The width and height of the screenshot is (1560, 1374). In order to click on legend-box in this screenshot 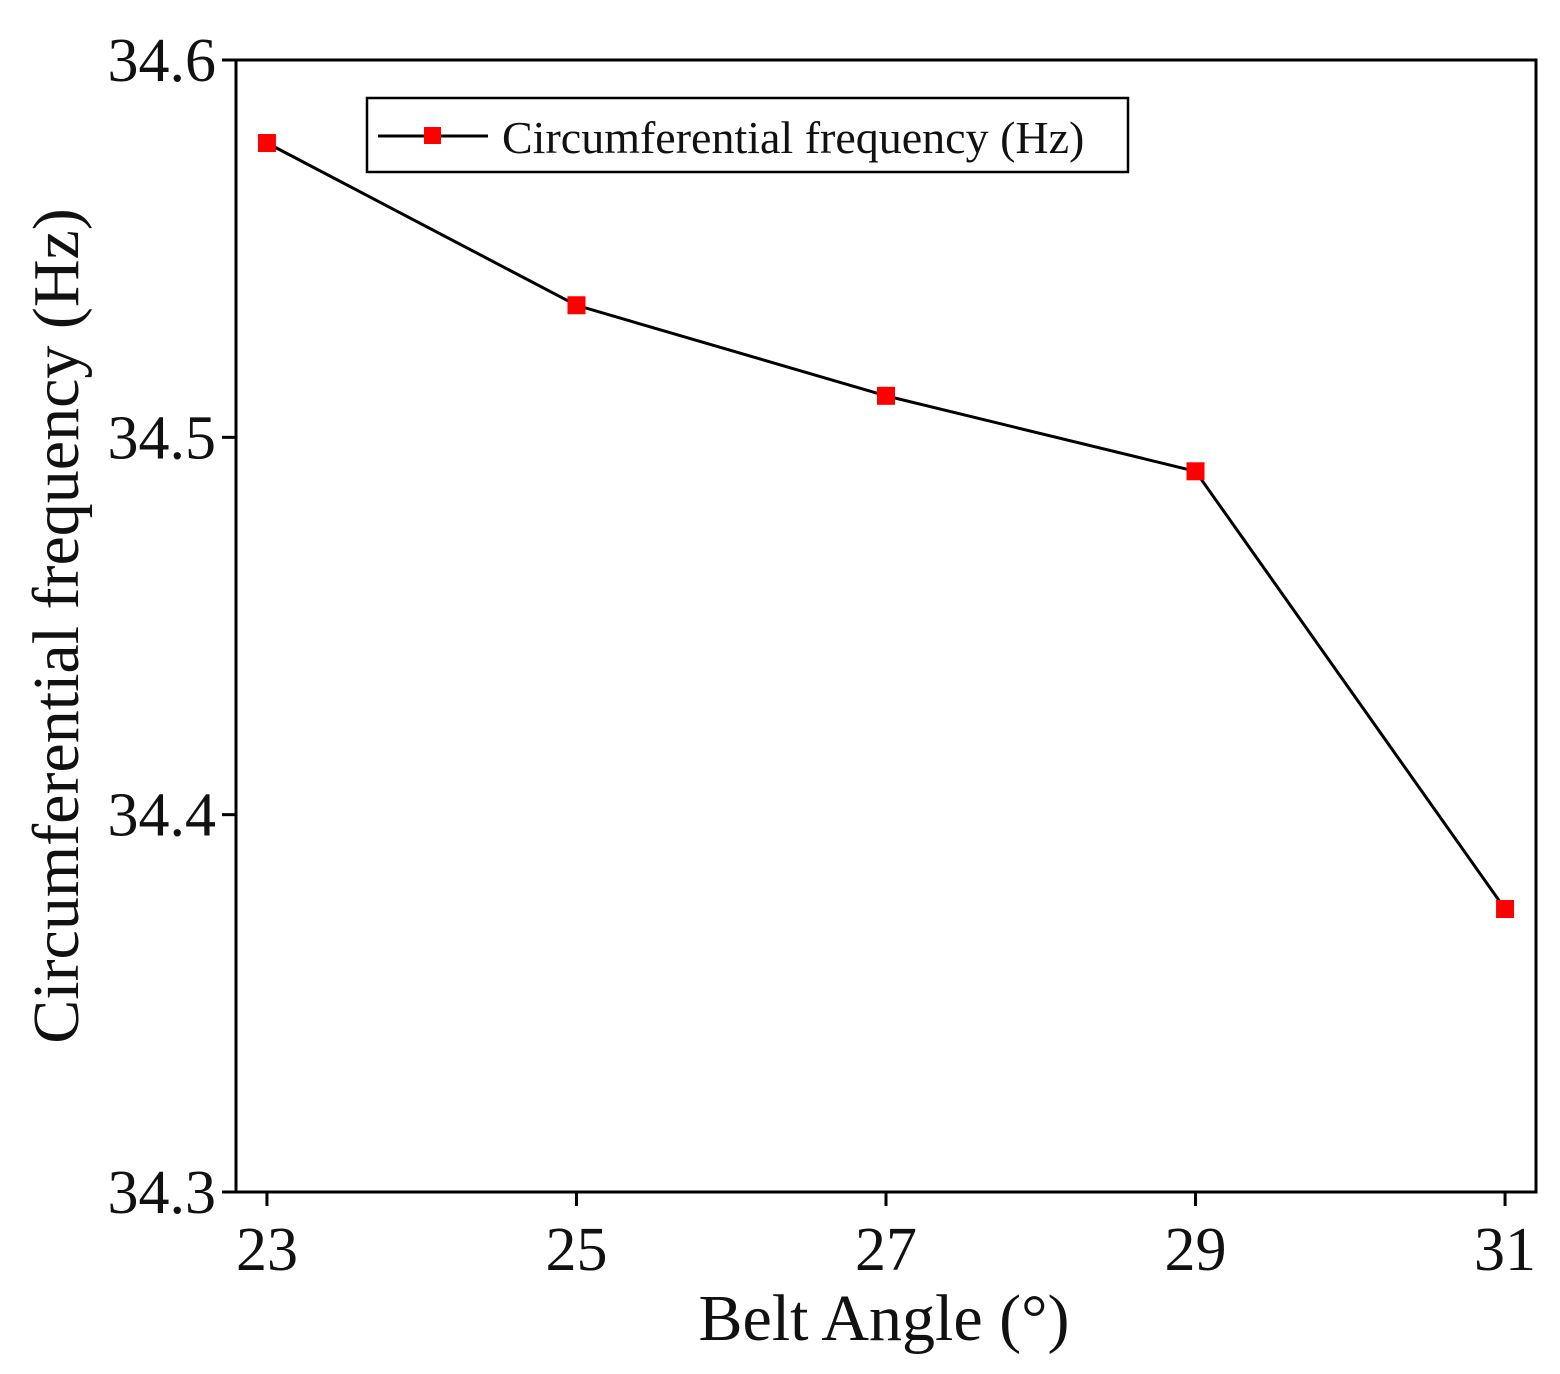, I will do `click(747, 135)`.